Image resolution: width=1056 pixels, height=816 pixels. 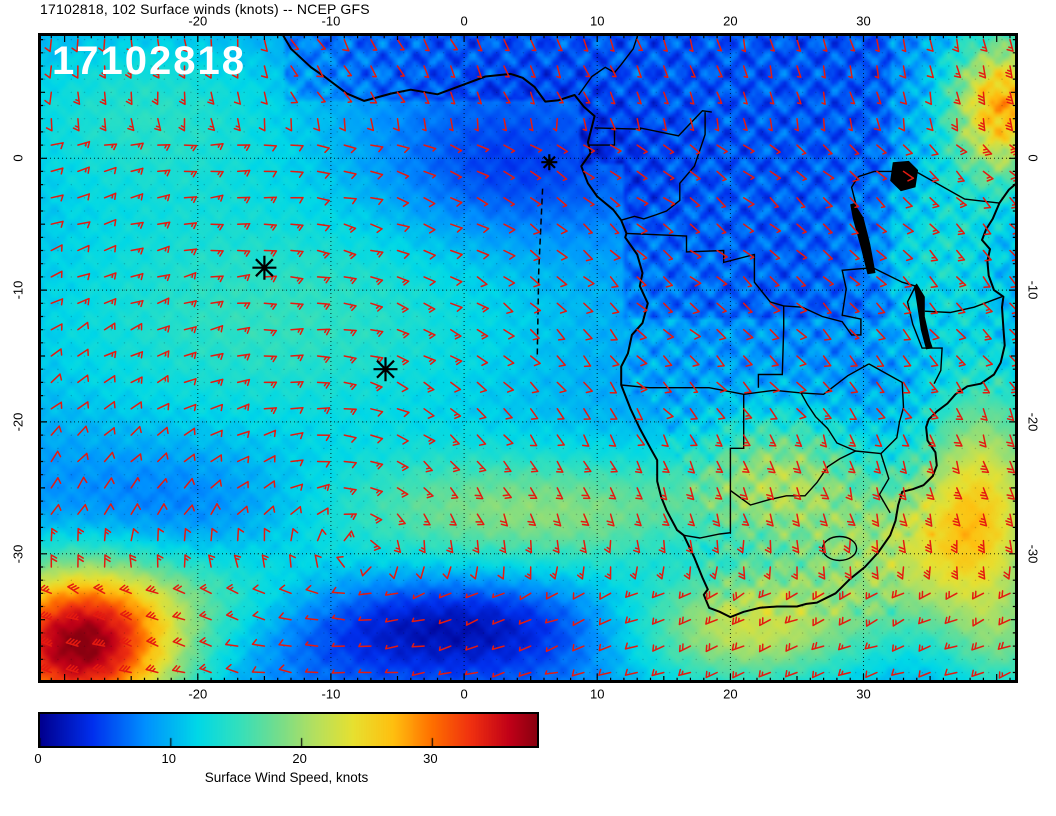 I want to click on colorbar: 0 10 20 30 Surface Wind Speed, knots, so click(x=286, y=762).